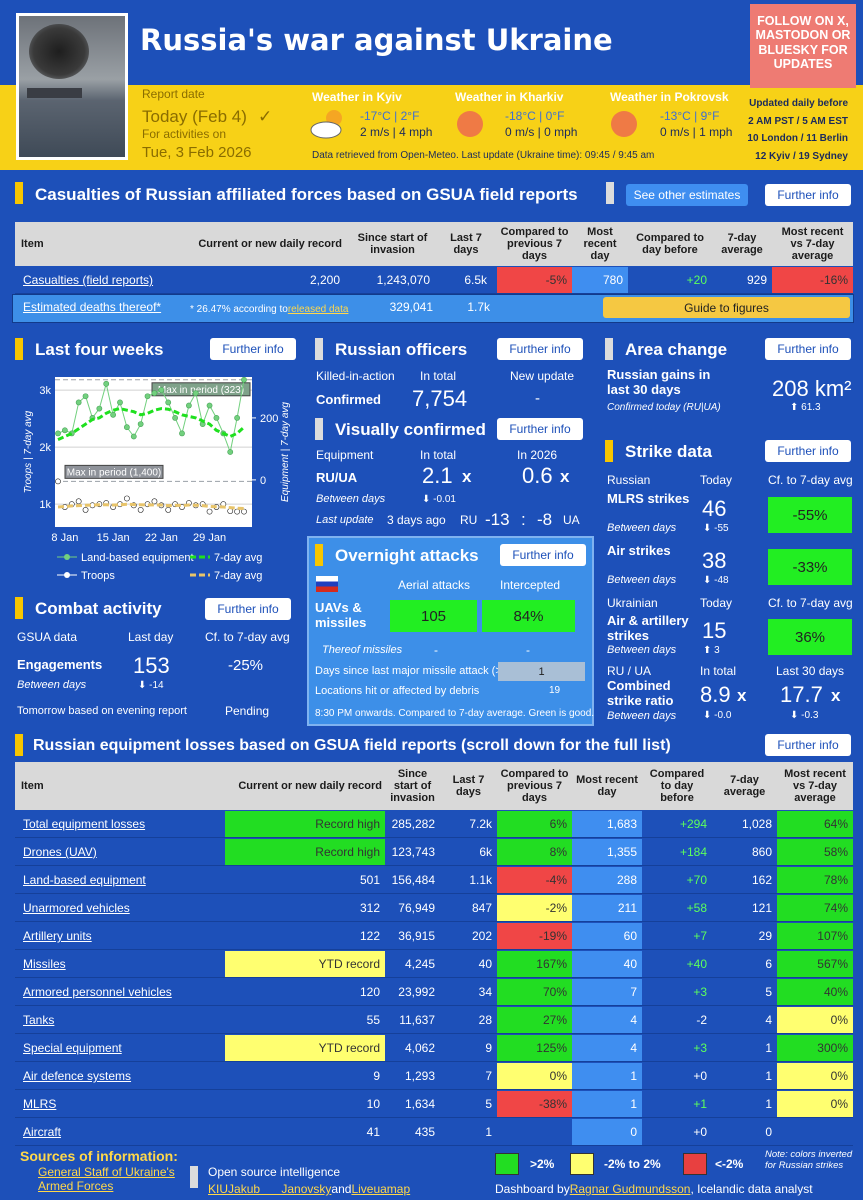 The width and height of the screenshot is (863, 1200). What do you see at coordinates (715, 694) in the screenshot?
I see `value: 8.9` at bounding box center [715, 694].